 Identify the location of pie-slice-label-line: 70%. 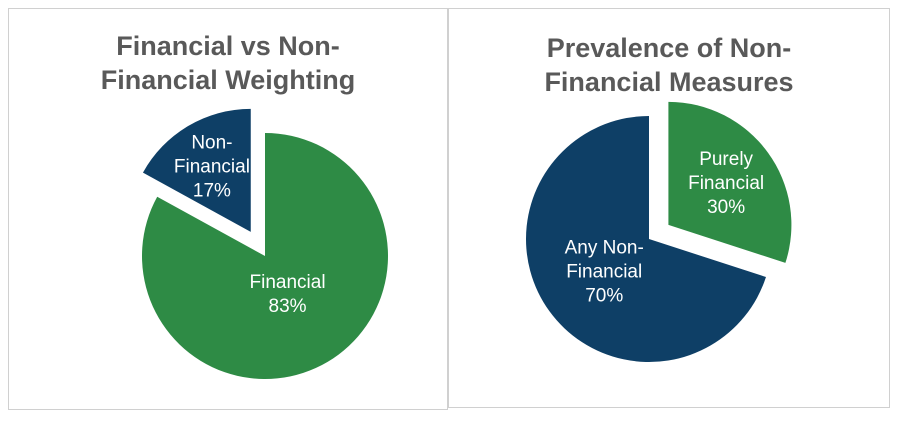
(604, 296).